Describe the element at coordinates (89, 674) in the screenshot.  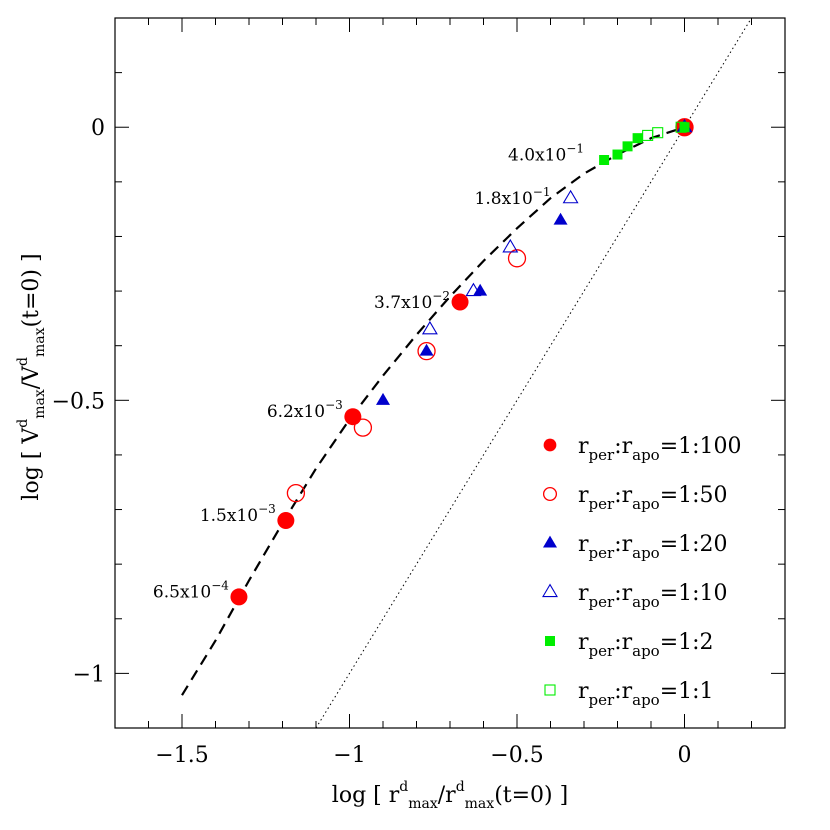
I see `y-tick-label: −1` at that location.